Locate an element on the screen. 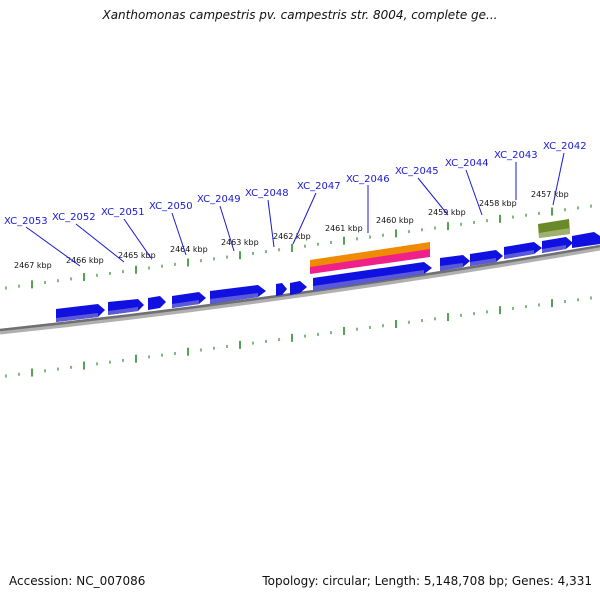 Image resolution: width=600 pixels, height=600 pixels. scale-label: 2457 kbp is located at coordinates (550, 194).